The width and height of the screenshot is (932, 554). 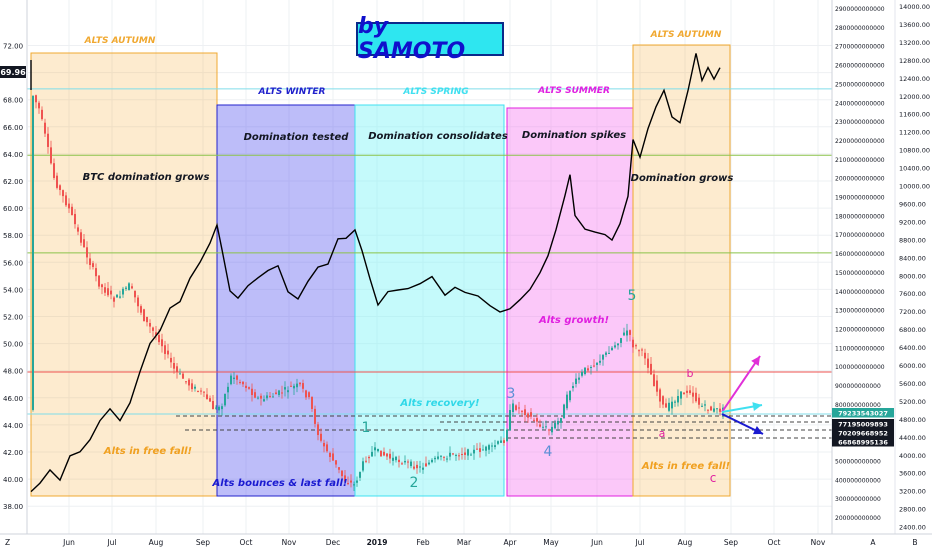 What do you see at coordinates (596, 542) in the screenshot?
I see `x-tick-label: Jun` at bounding box center [596, 542].